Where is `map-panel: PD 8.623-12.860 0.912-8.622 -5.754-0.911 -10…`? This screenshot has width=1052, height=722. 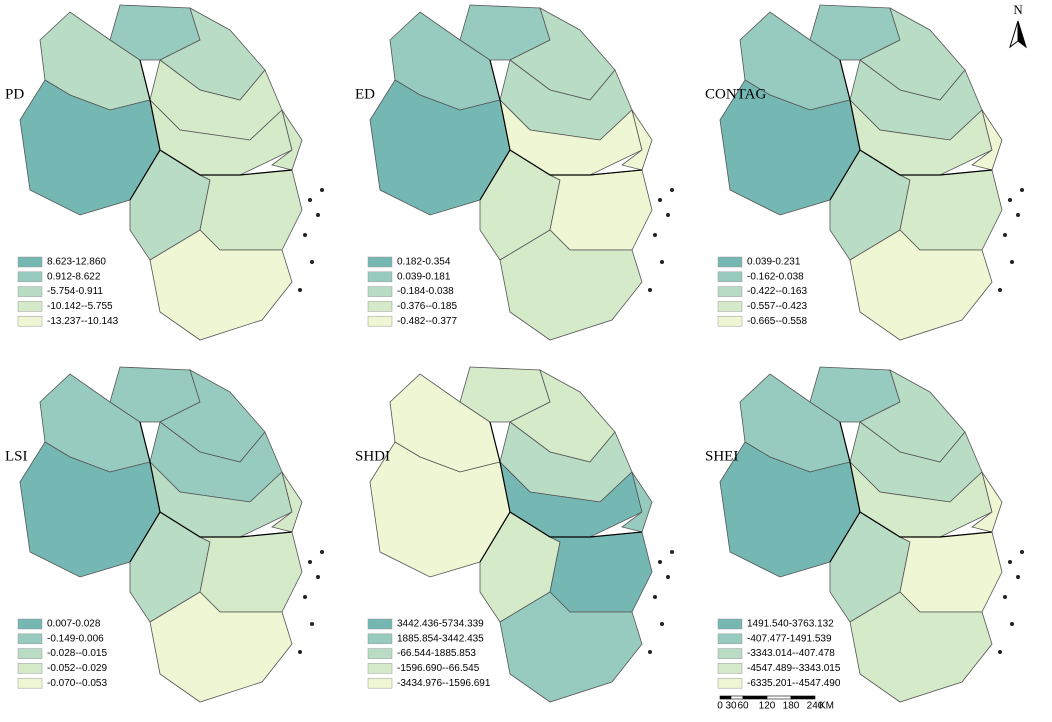
map-panel: PD 8.623-12.860 0.912-8.622 -5.754-0.911 -10… is located at coordinates (164, 172).